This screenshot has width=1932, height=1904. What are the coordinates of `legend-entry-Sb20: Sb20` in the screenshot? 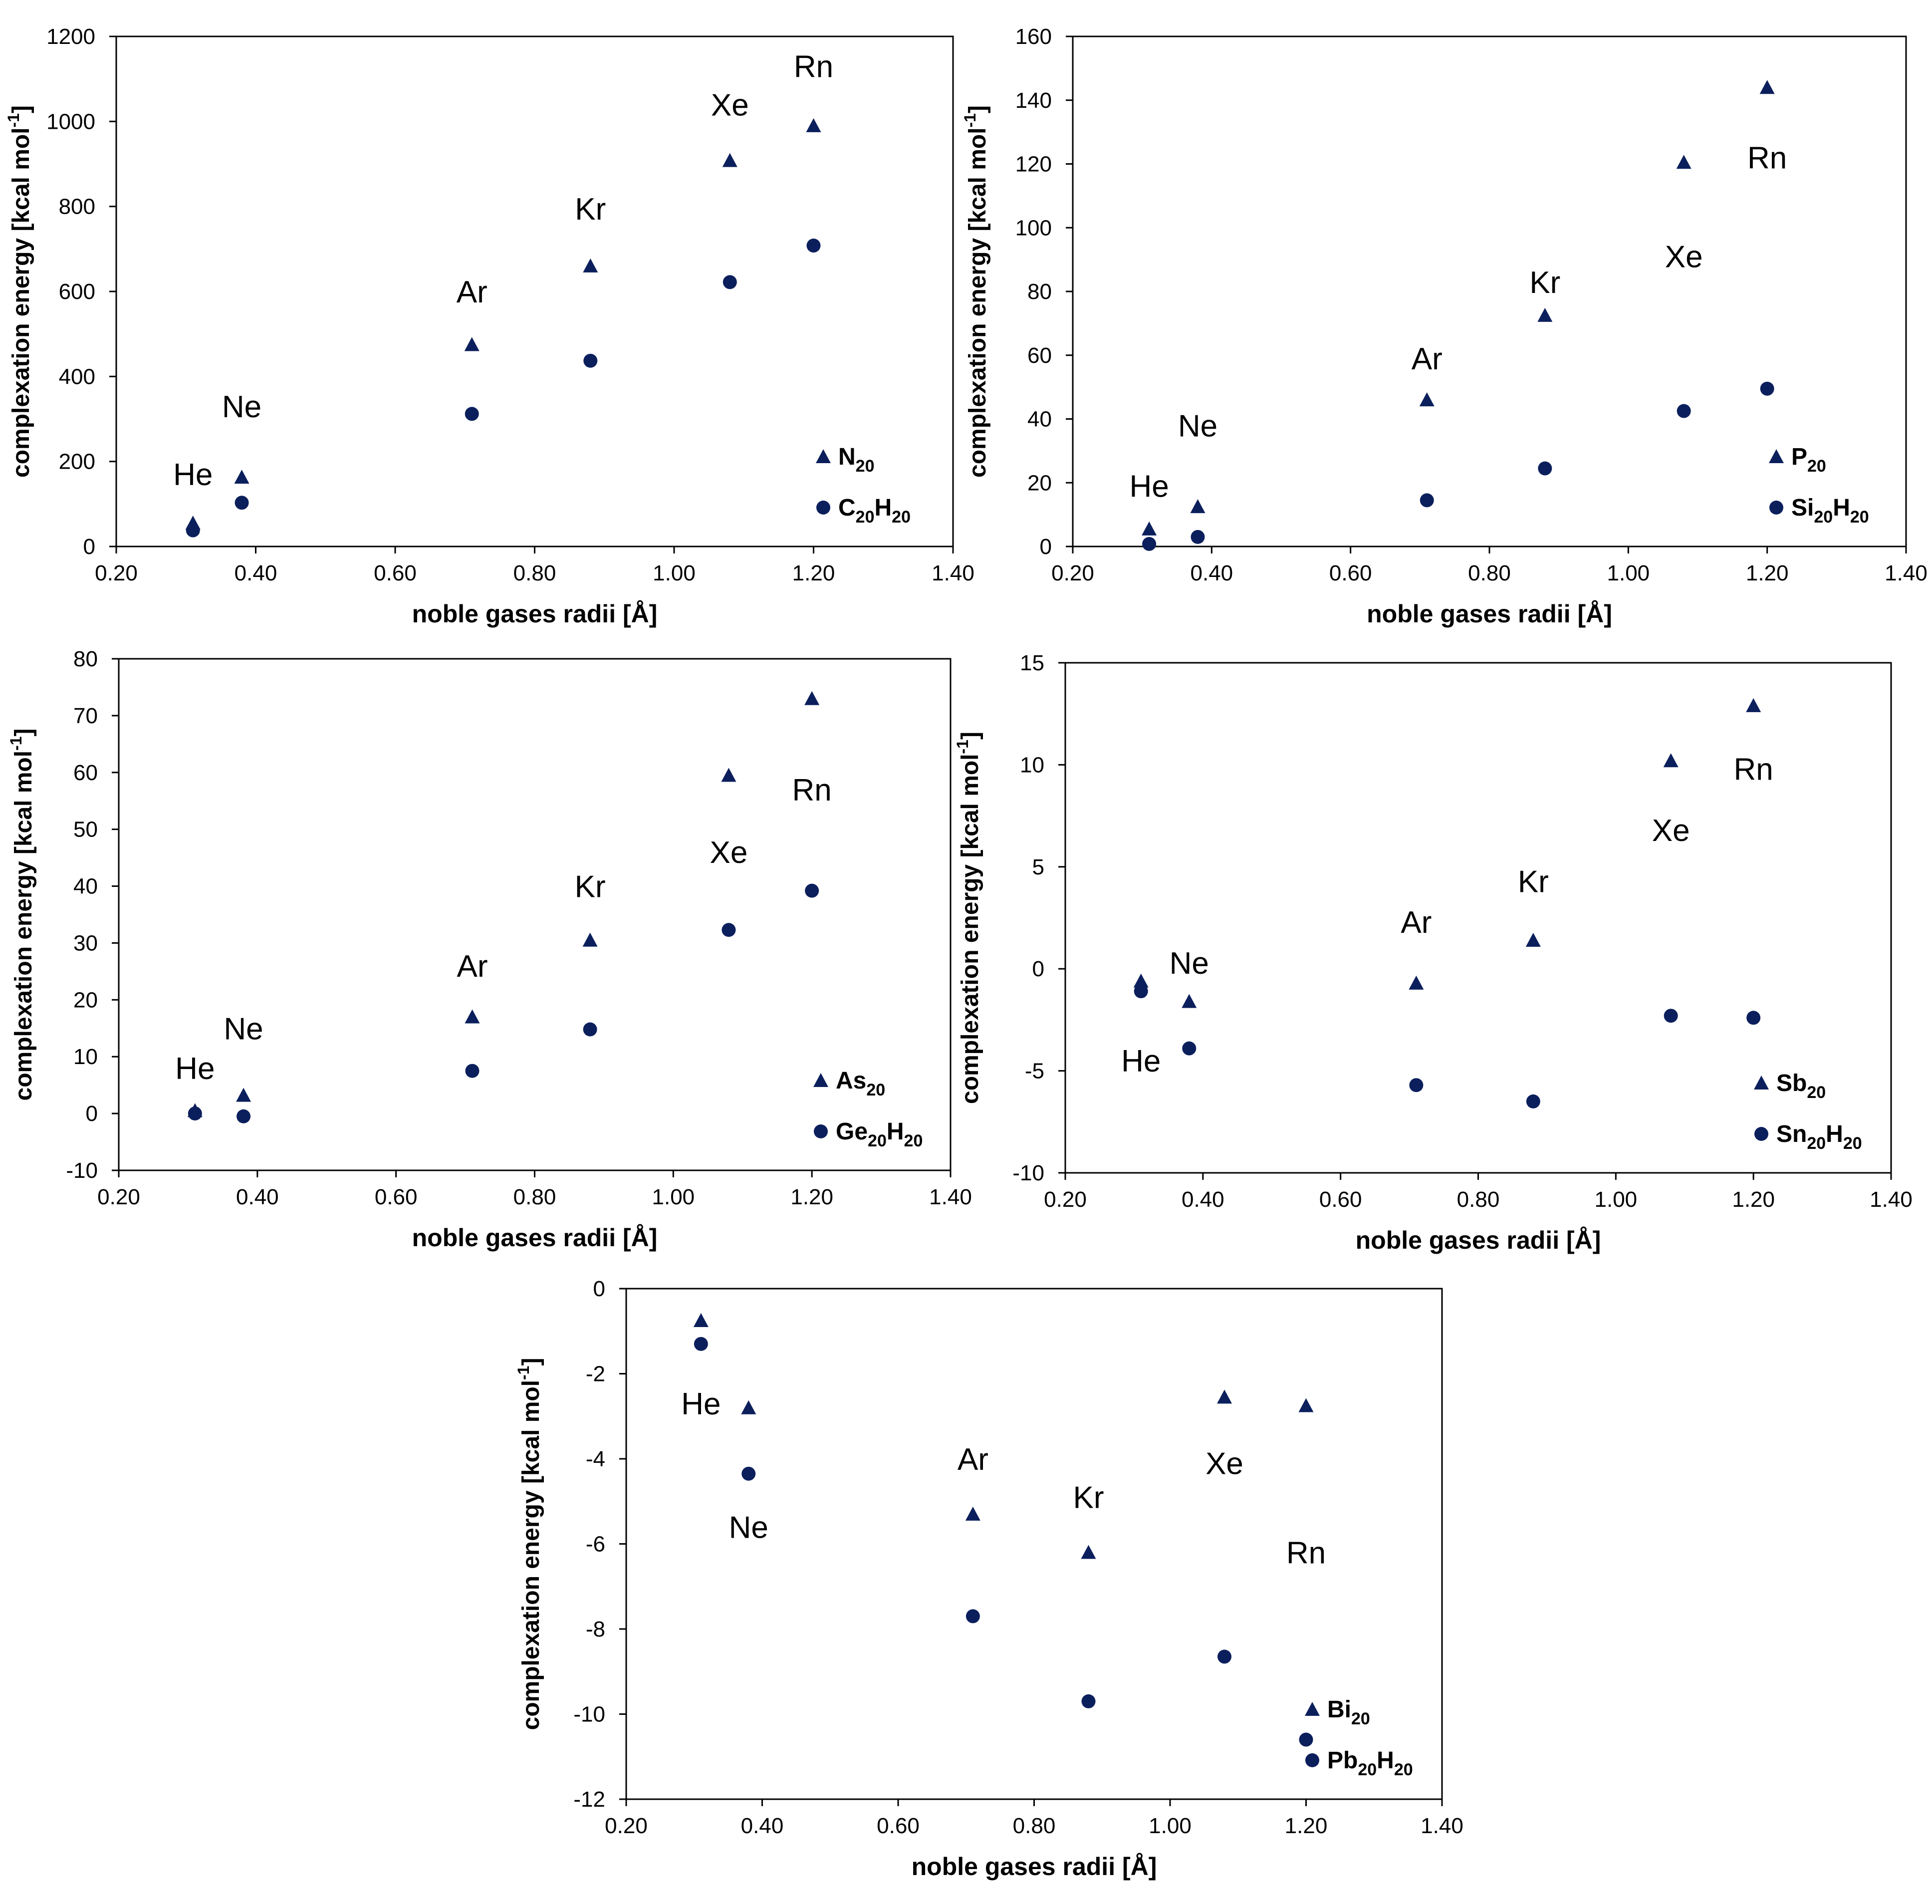 It's located at (1790, 1086).